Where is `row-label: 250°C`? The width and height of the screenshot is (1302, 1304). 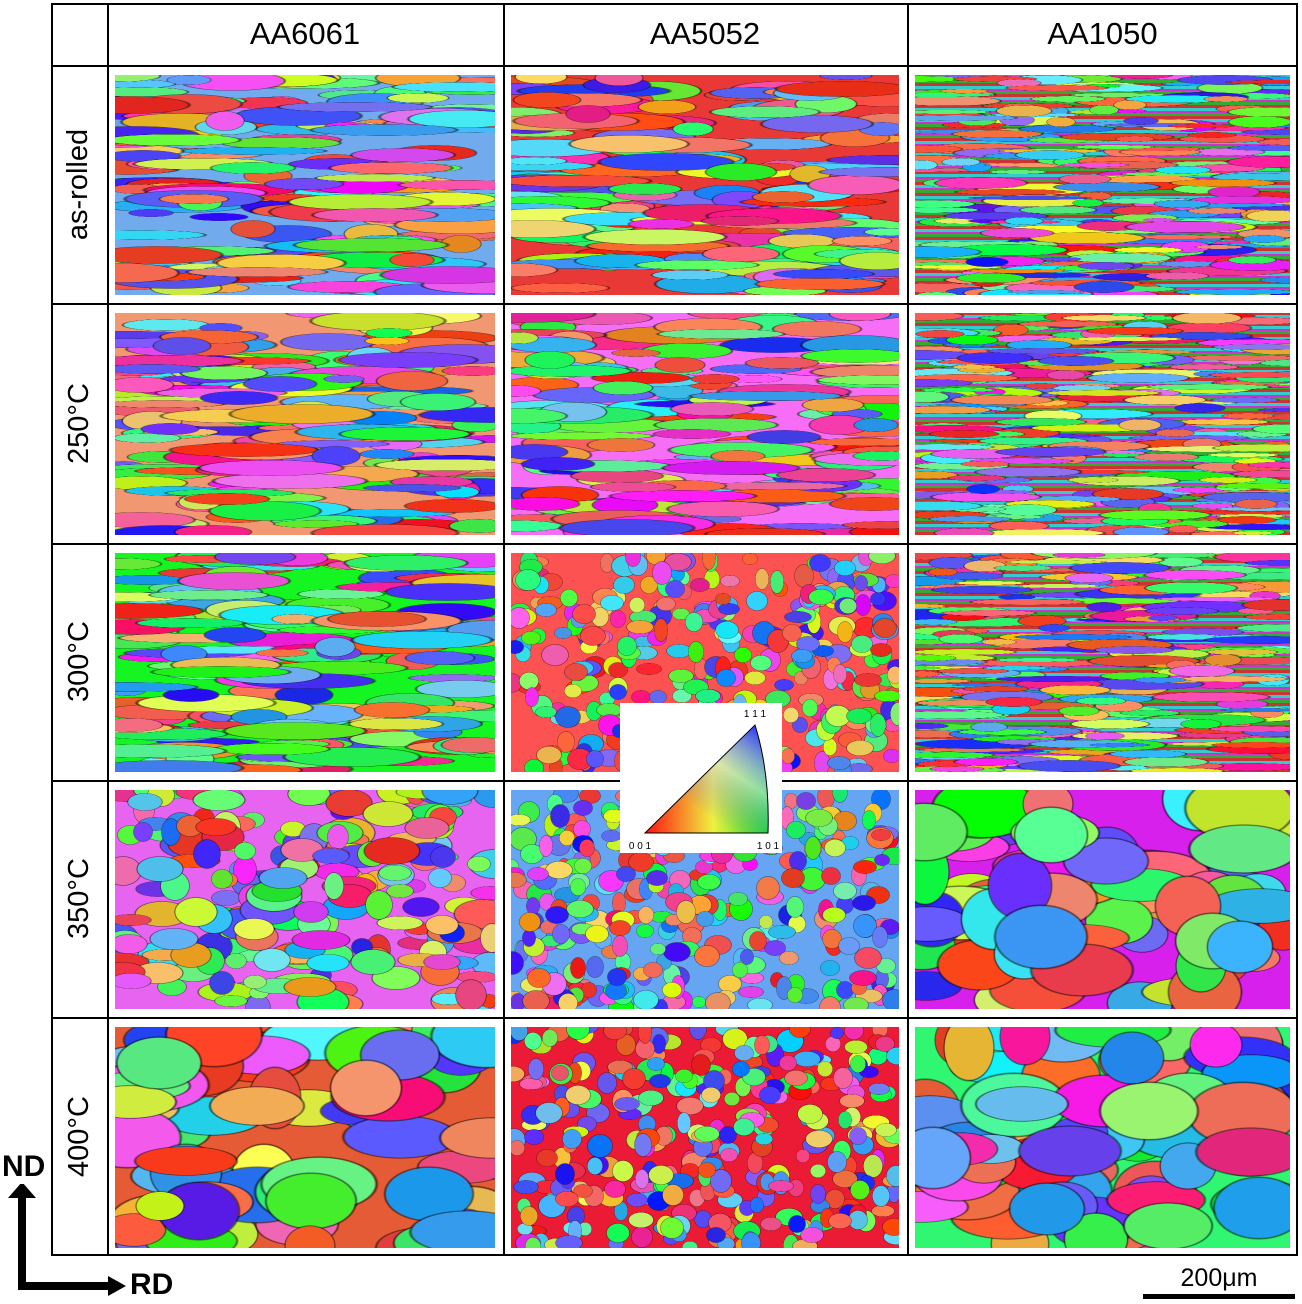 row-label: 250°C is located at coordinates (78, 423).